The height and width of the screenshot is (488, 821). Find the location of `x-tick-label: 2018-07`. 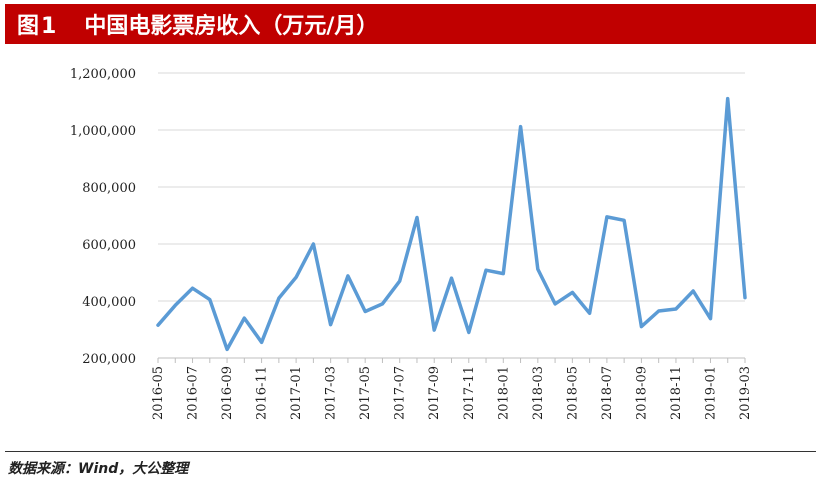

x-tick-label: 2018-07 is located at coordinates (607, 393).